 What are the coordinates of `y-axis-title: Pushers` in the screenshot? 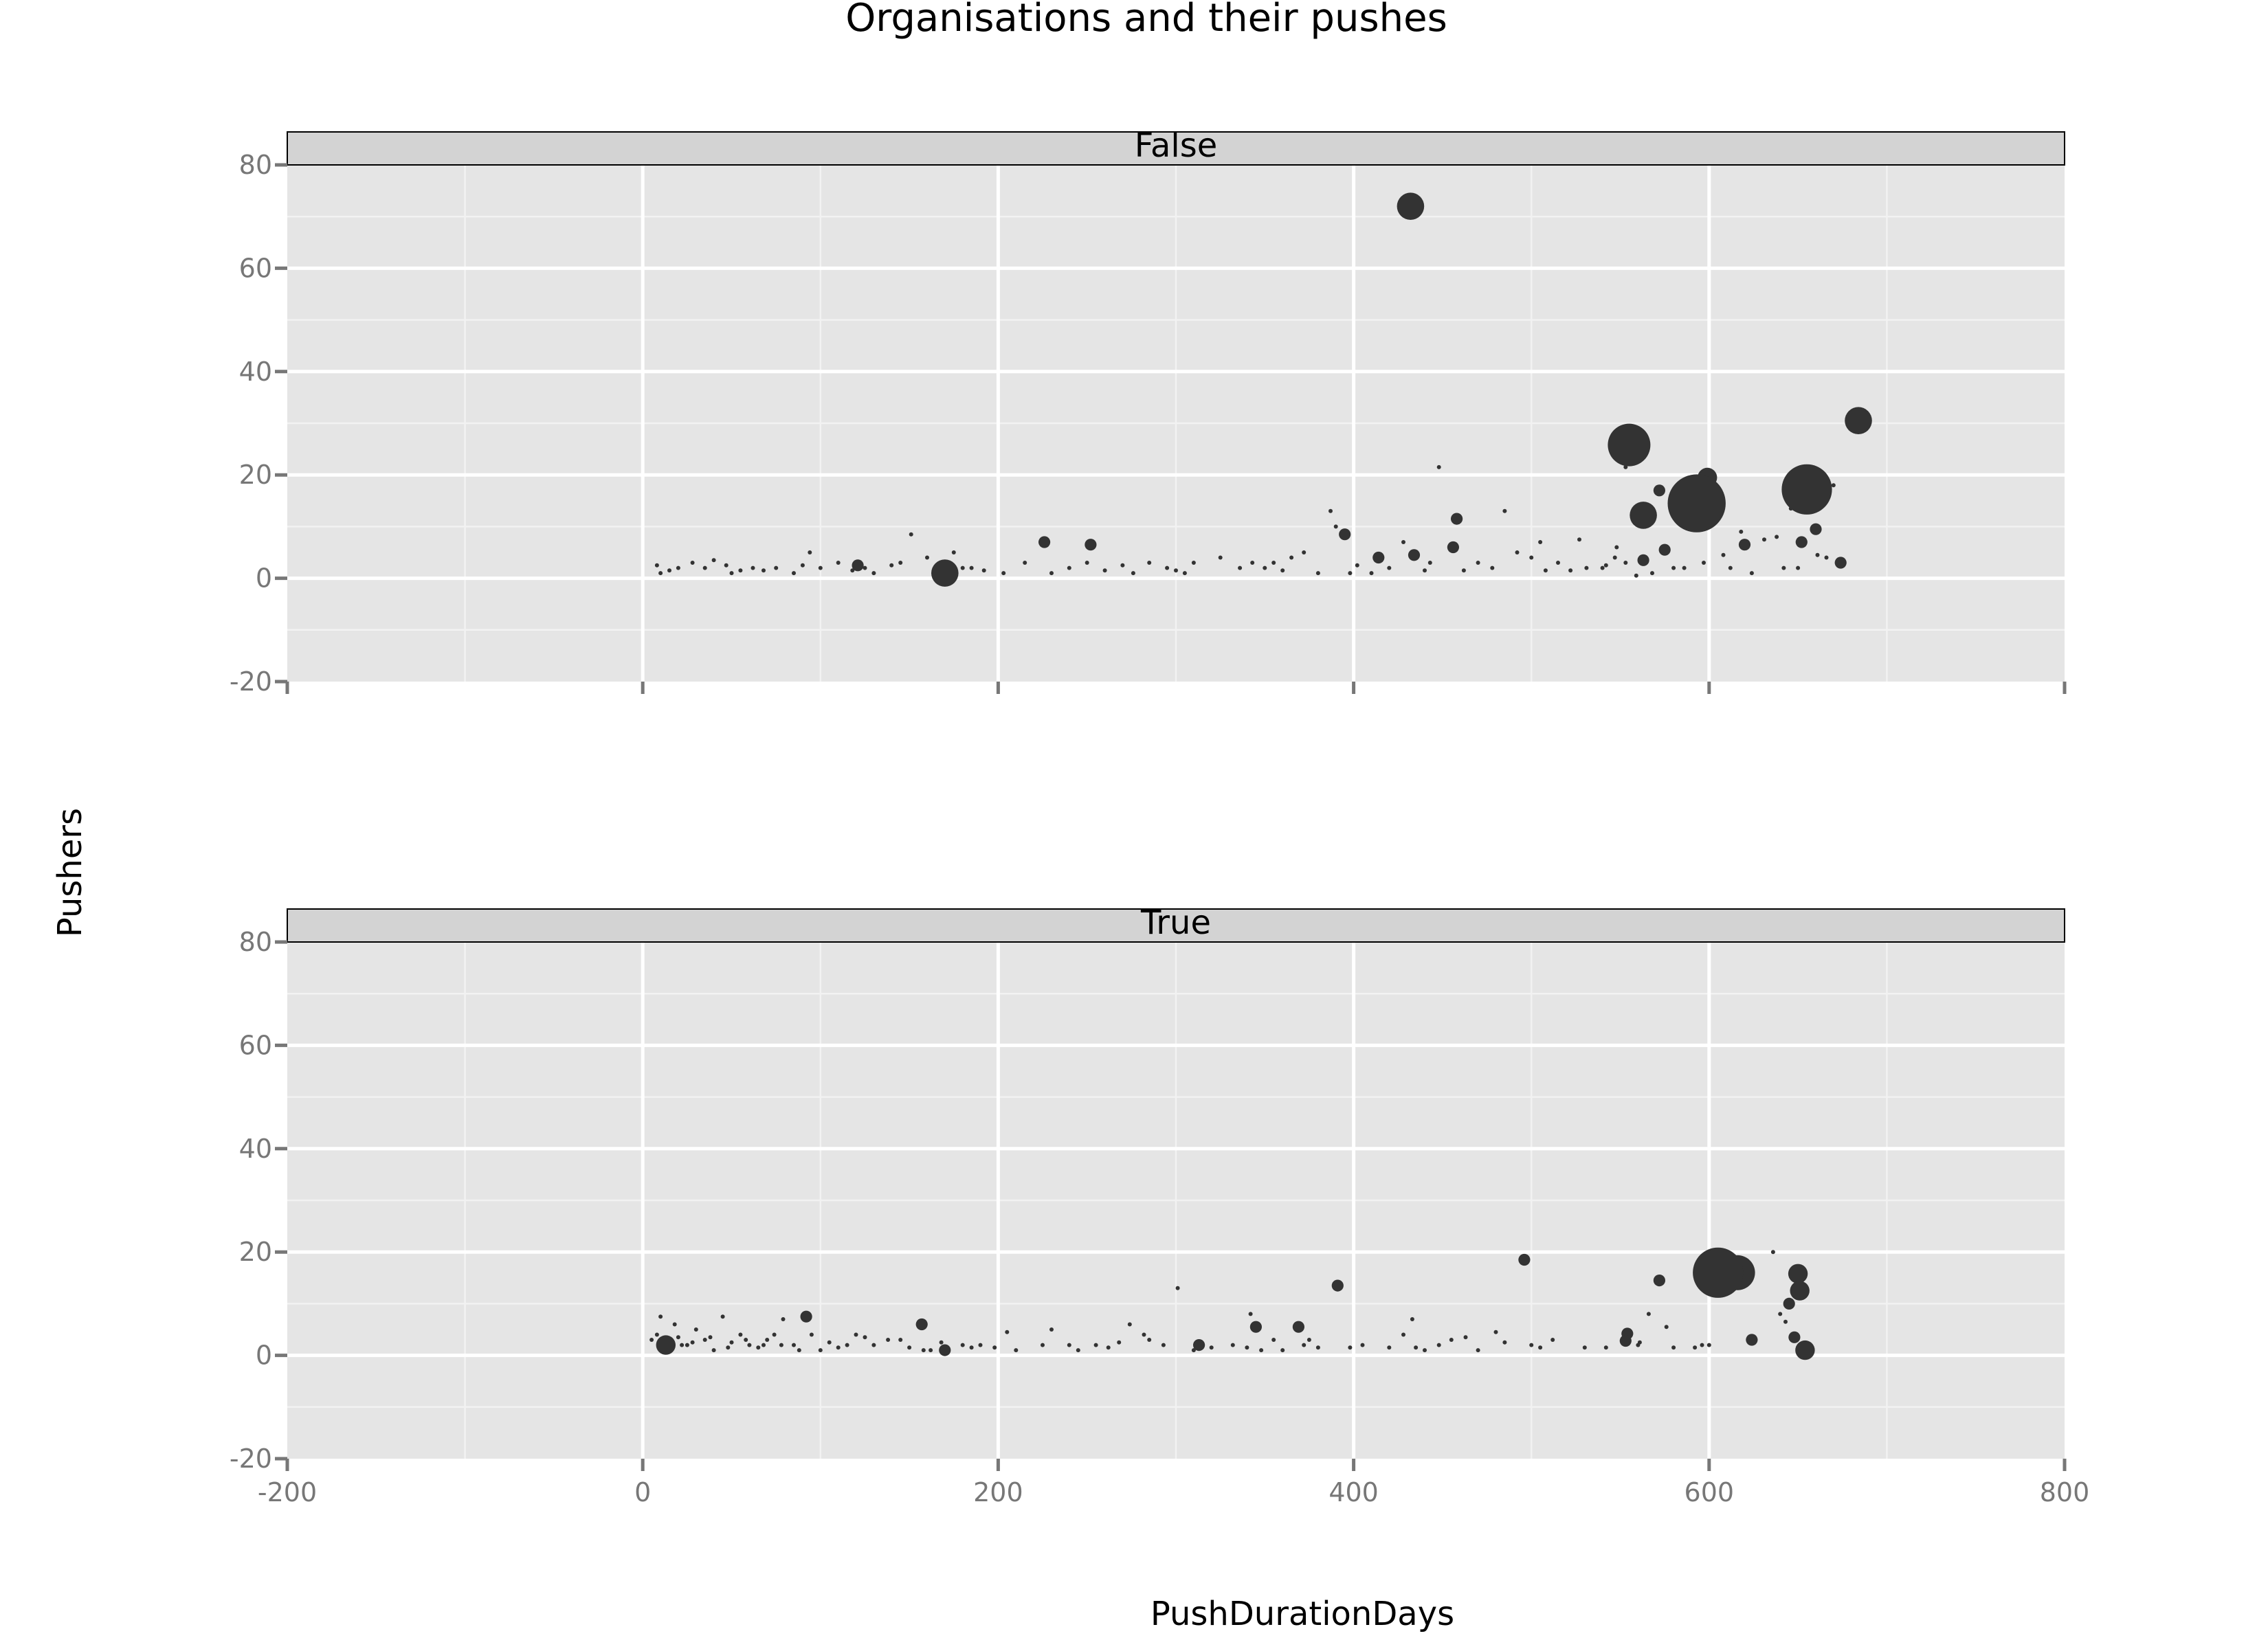 It's located at (70, 872).